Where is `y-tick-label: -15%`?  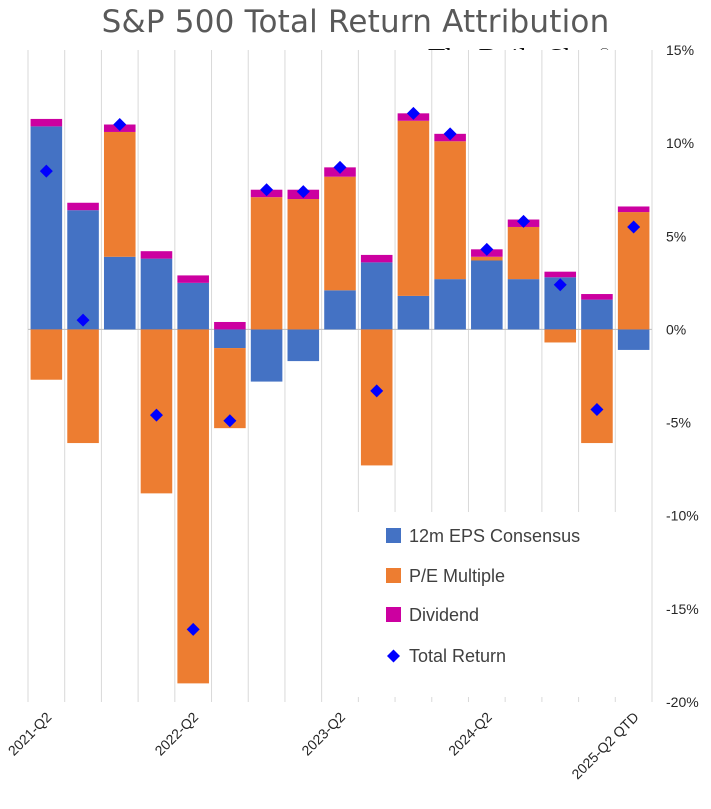 y-tick-label: -15% is located at coordinates (682, 609).